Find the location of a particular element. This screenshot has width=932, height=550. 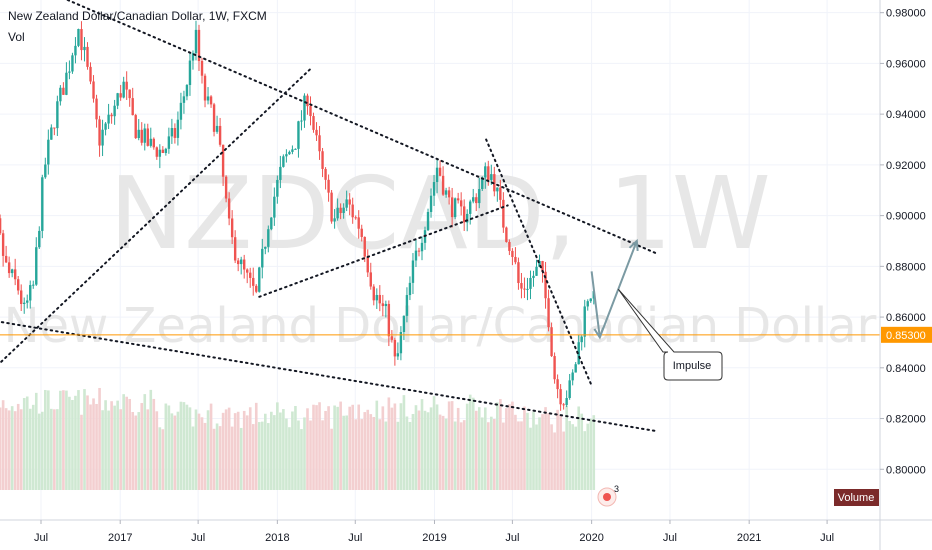

volume-badge: Volume is located at coordinates (856, 497).